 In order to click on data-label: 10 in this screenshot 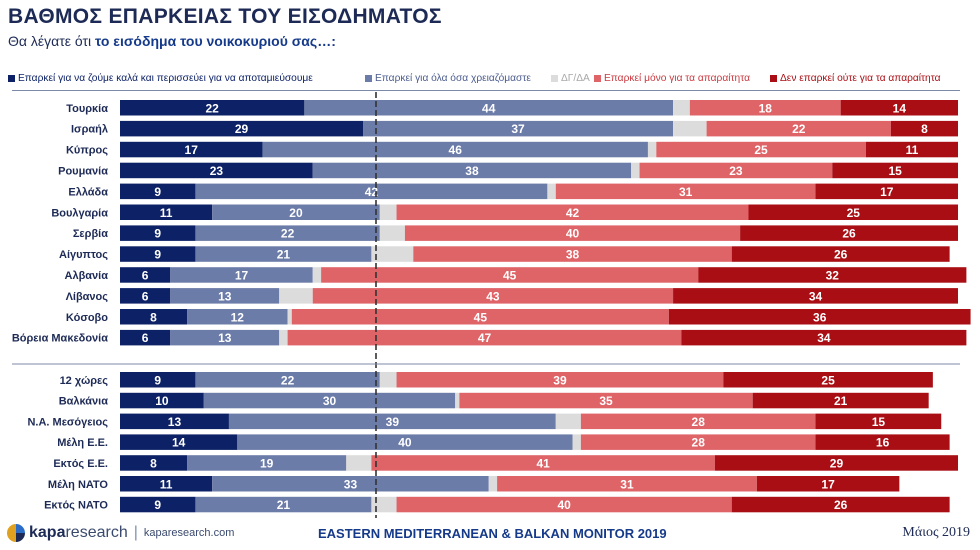, I will do `click(162, 401)`.